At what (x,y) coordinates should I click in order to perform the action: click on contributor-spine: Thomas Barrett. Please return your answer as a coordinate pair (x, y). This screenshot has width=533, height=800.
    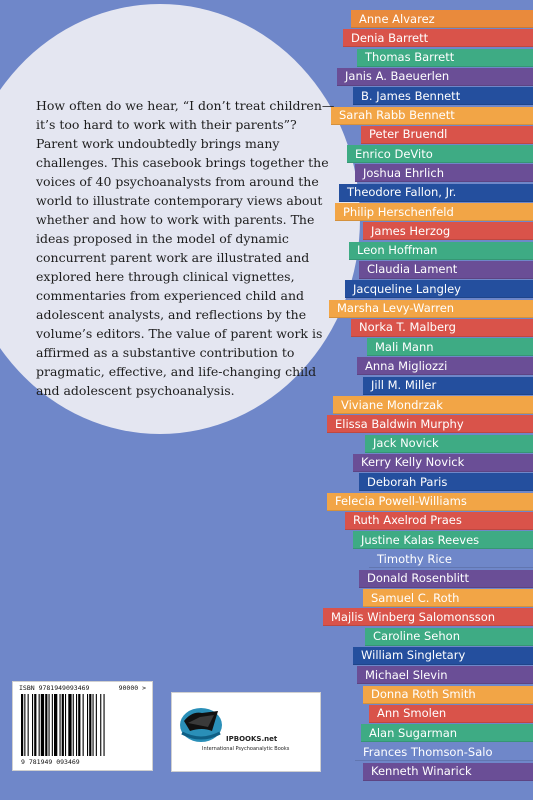
    Looking at the image, I should click on (445, 57).